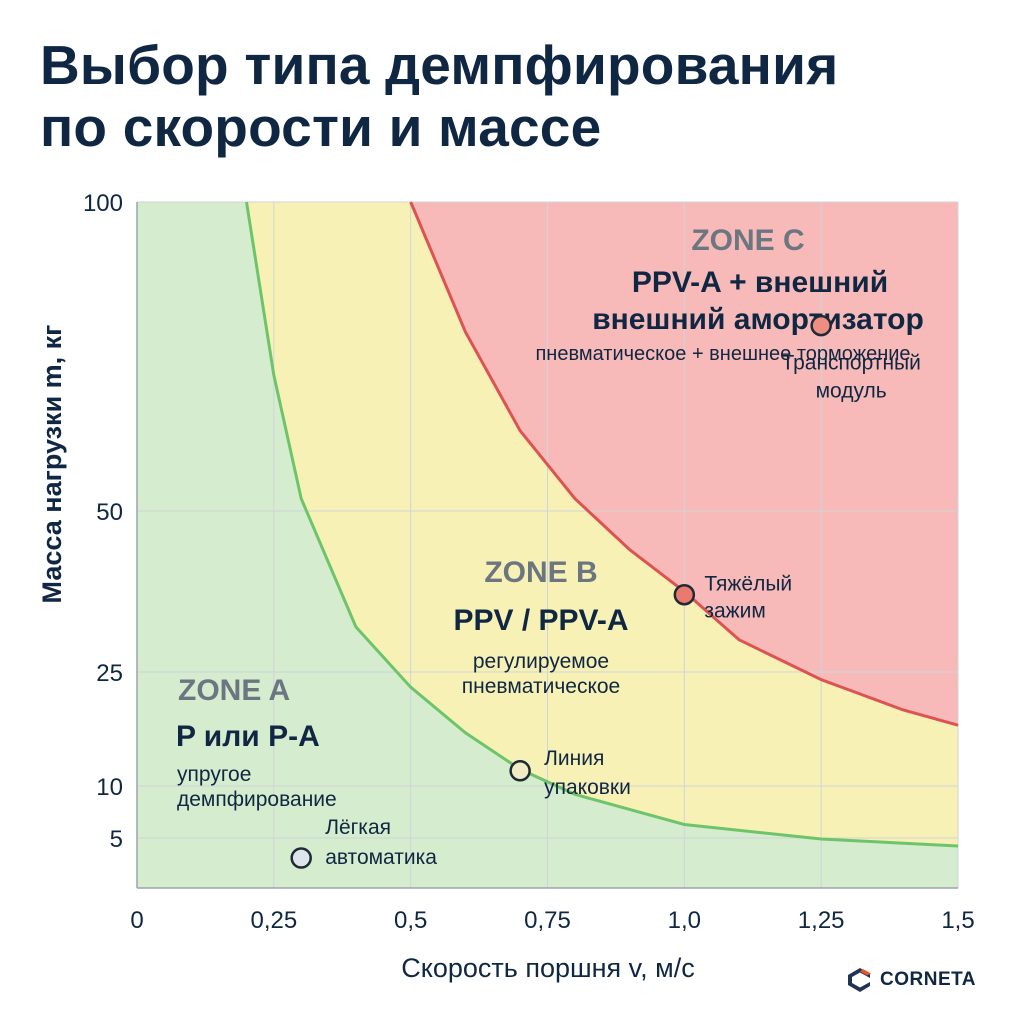 The height and width of the screenshot is (1024, 1024). I want to click on title-line-1: Выбор типа демпфирования, so click(439, 65).